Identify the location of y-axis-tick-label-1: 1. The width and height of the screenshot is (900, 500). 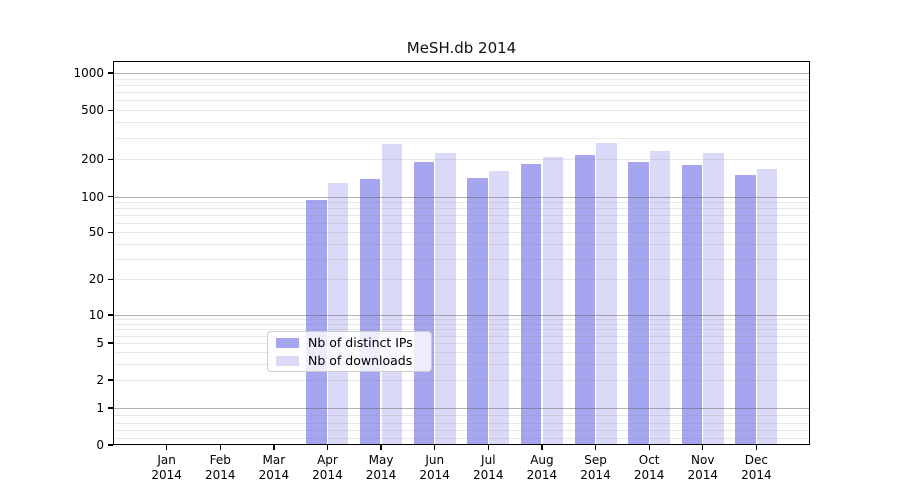
(100, 408).